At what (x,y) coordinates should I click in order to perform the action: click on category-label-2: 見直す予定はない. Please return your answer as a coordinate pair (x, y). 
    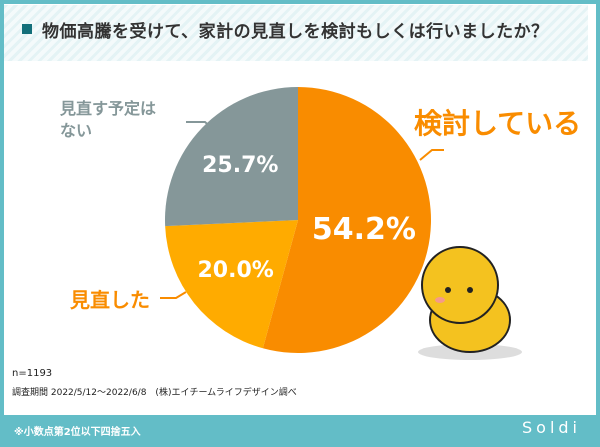
    Looking at the image, I should click on (108, 119).